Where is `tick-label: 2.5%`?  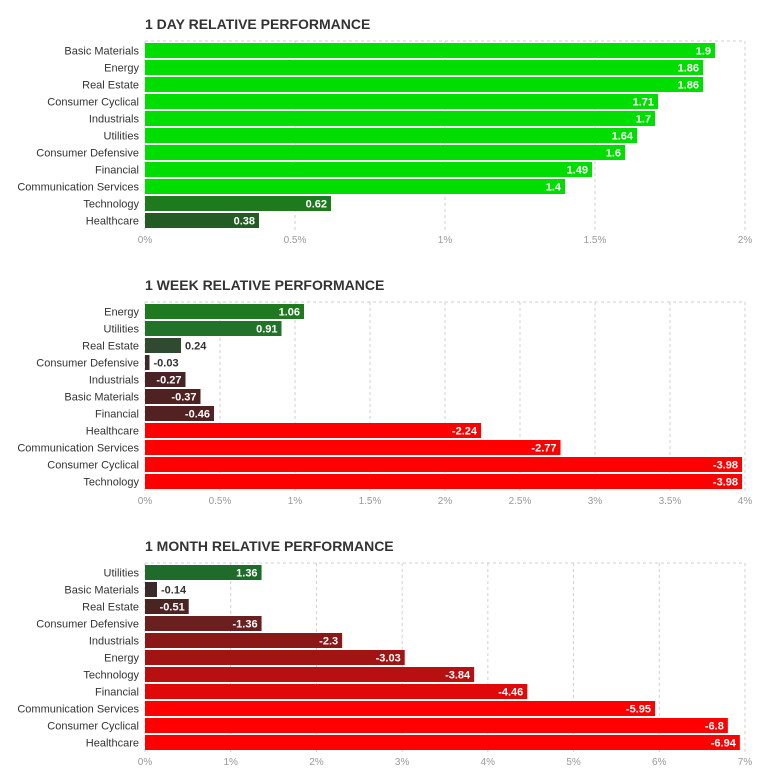 tick-label: 2.5% is located at coordinates (520, 501).